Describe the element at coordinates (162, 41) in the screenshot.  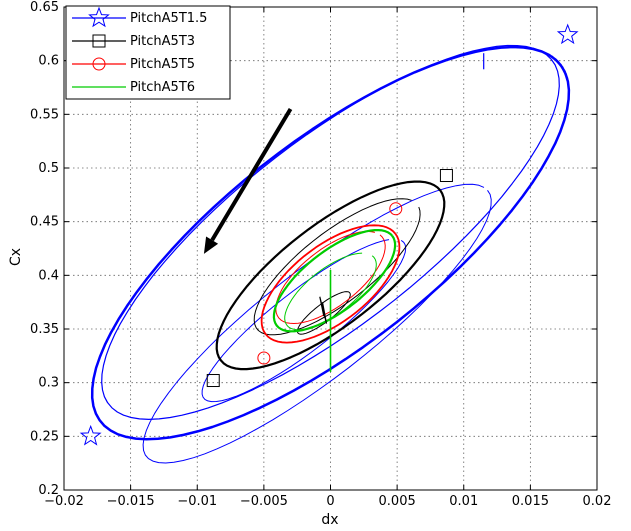
I see `legend-label-2: PitchA5T3` at that location.